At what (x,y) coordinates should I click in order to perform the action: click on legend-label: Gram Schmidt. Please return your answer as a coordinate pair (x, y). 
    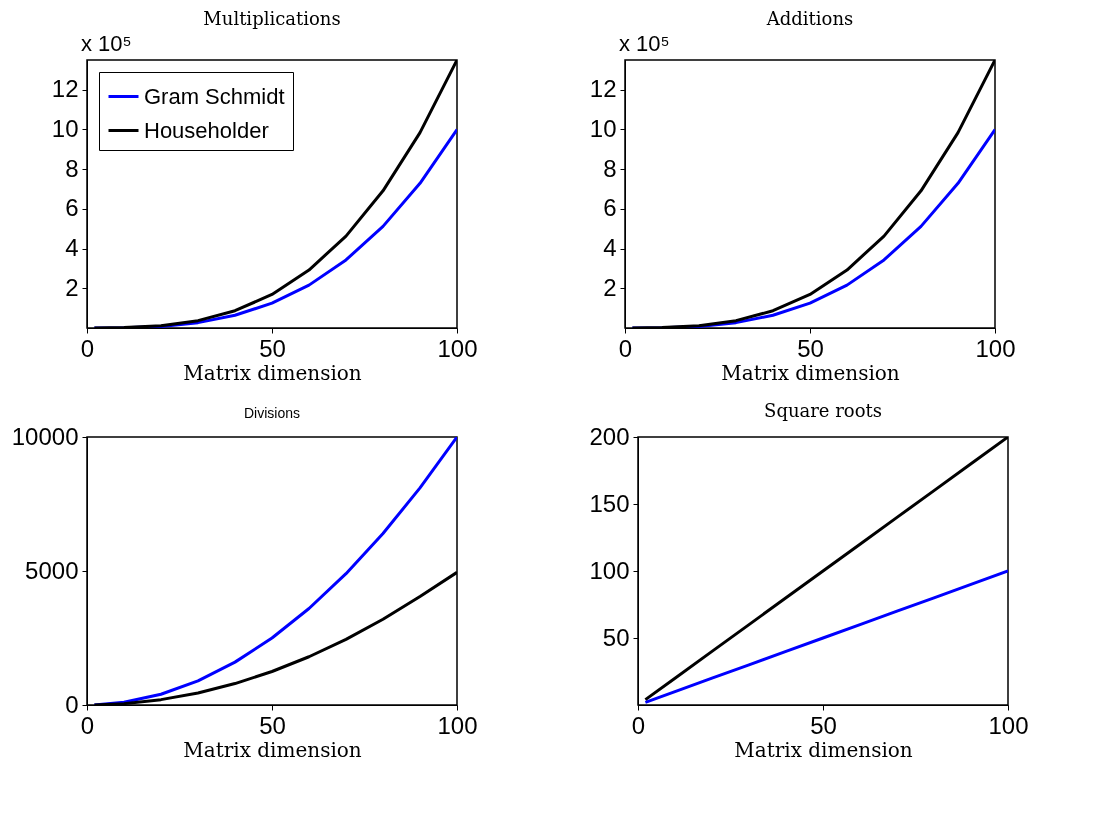
    Looking at the image, I should click on (214, 96).